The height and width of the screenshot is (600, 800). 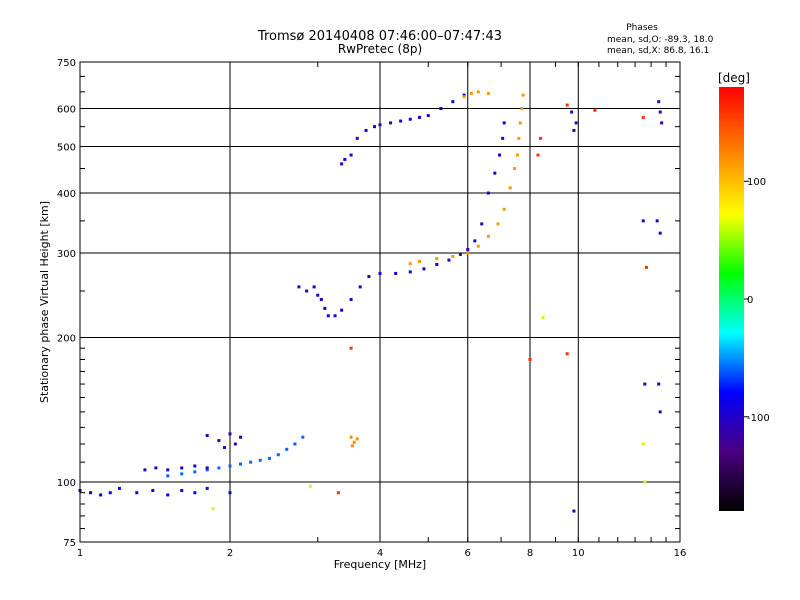 What do you see at coordinates (44, 302) in the screenshot?
I see `y-axis-label: Stationary phase Virtual Height [km]` at bounding box center [44, 302].